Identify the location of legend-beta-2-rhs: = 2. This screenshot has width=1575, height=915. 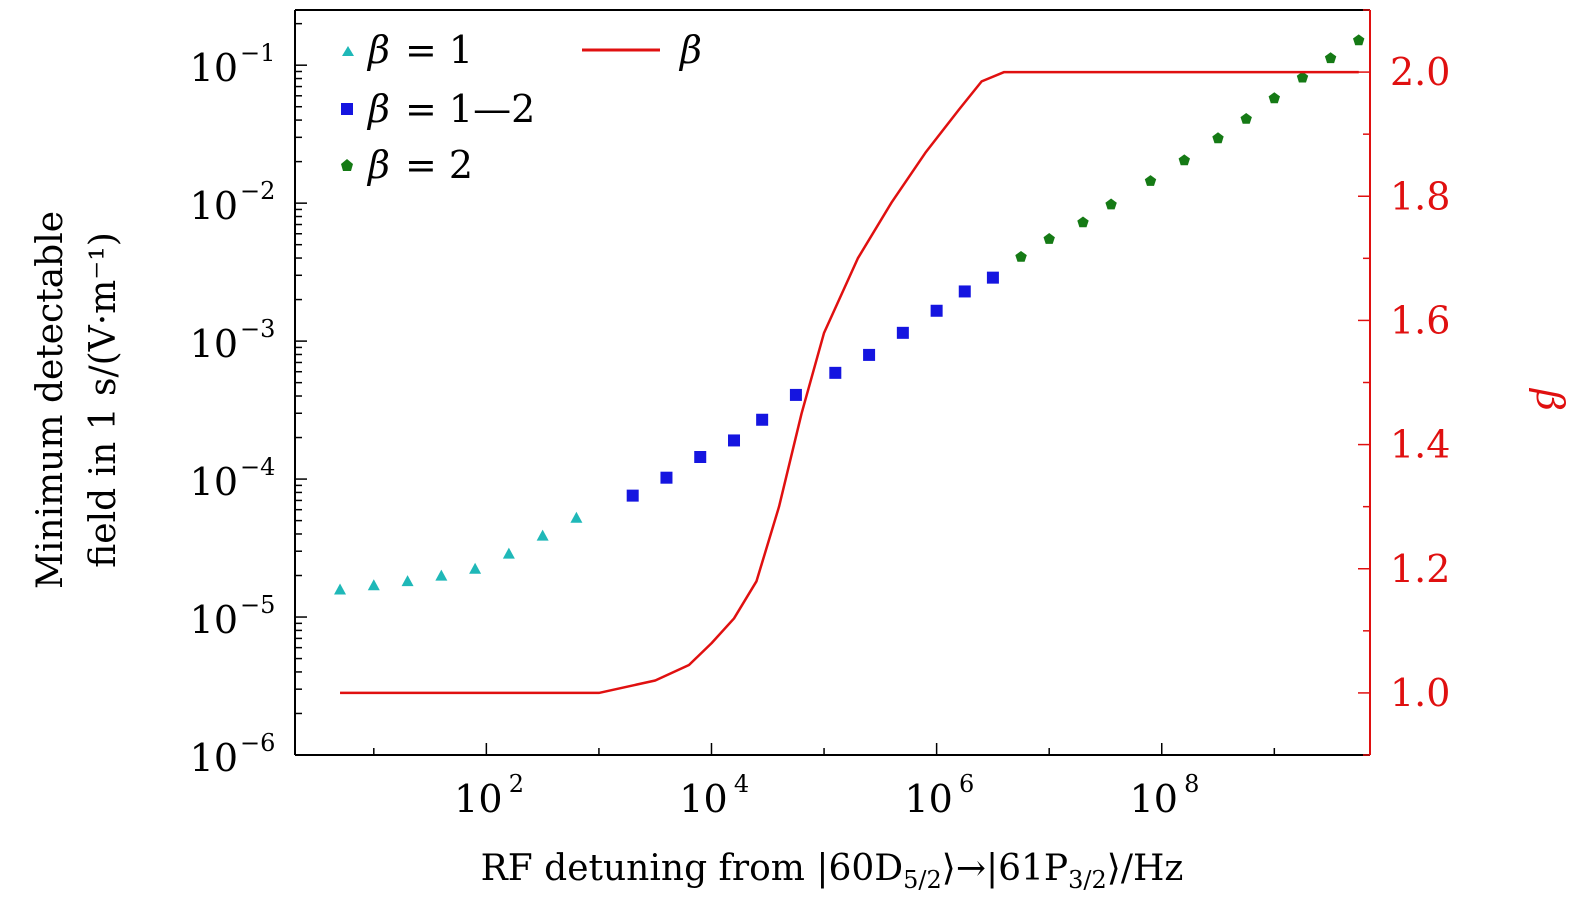
(439, 165).